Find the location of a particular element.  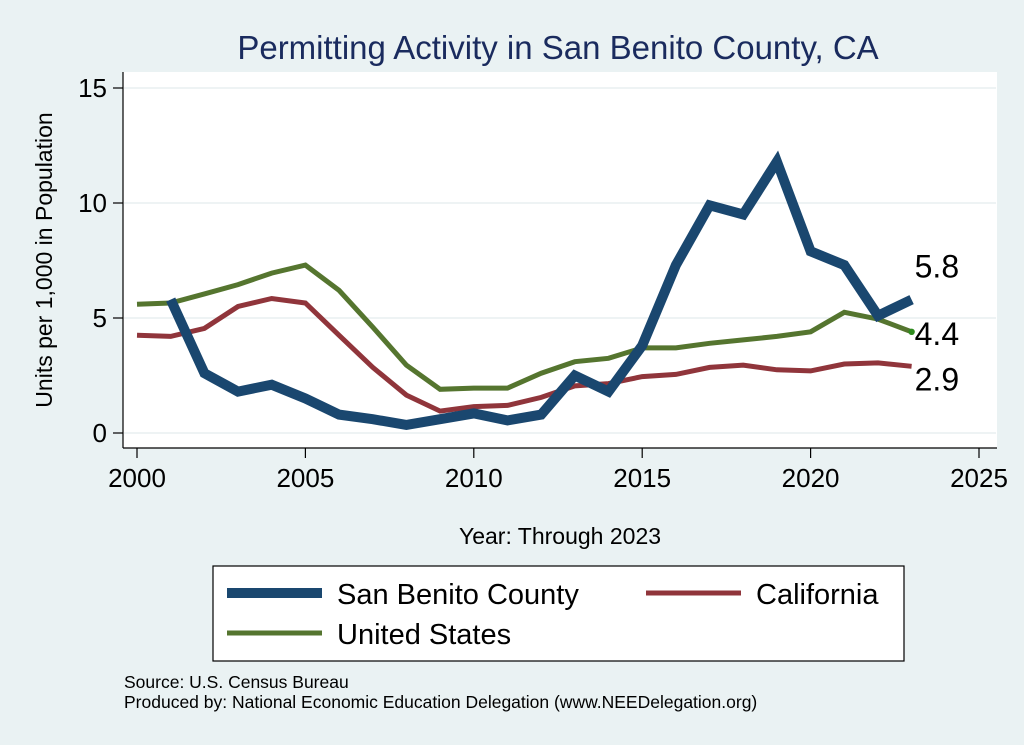

y-axis-title: Units per 1,000 in Population is located at coordinates (44, 259).